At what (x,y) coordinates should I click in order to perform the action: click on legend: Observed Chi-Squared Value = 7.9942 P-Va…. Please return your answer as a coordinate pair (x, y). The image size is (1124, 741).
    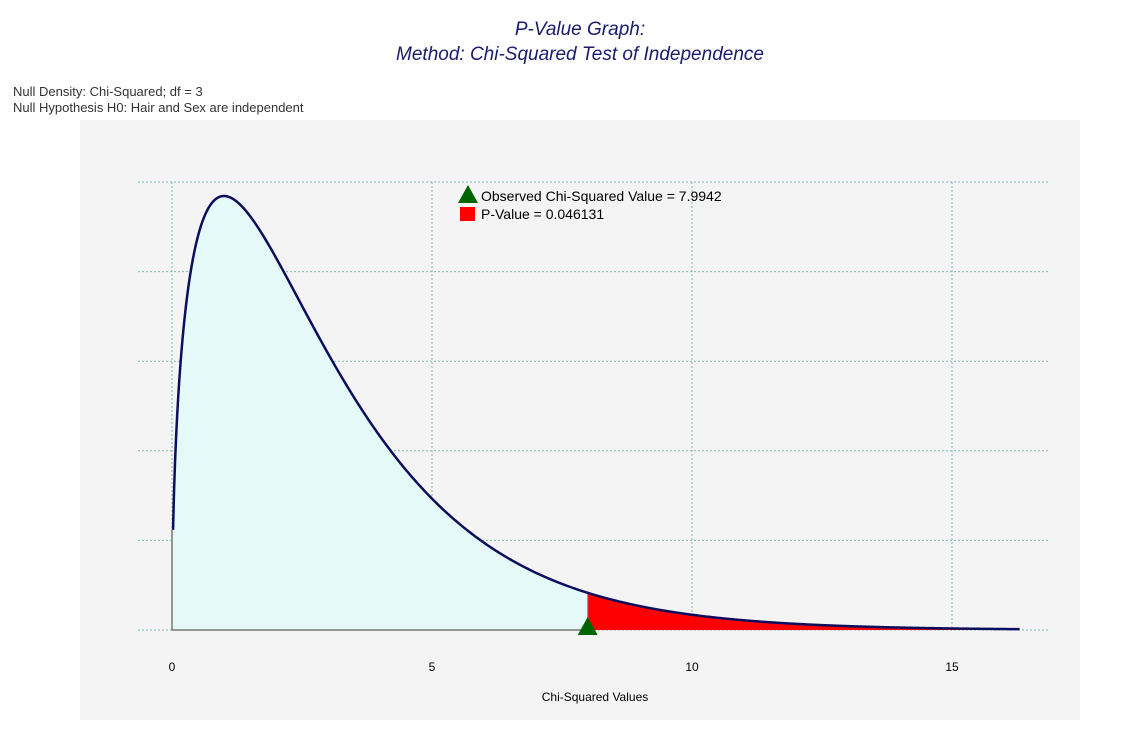
    Looking at the image, I should click on (590, 203).